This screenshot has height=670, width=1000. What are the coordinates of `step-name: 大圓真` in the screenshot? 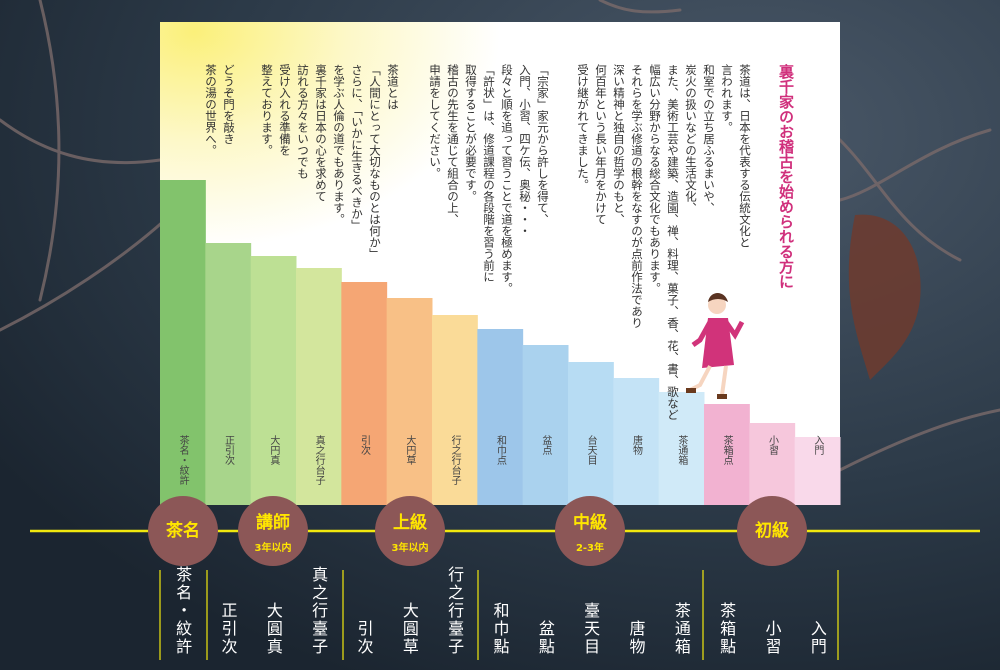 It's located at (273, 629).